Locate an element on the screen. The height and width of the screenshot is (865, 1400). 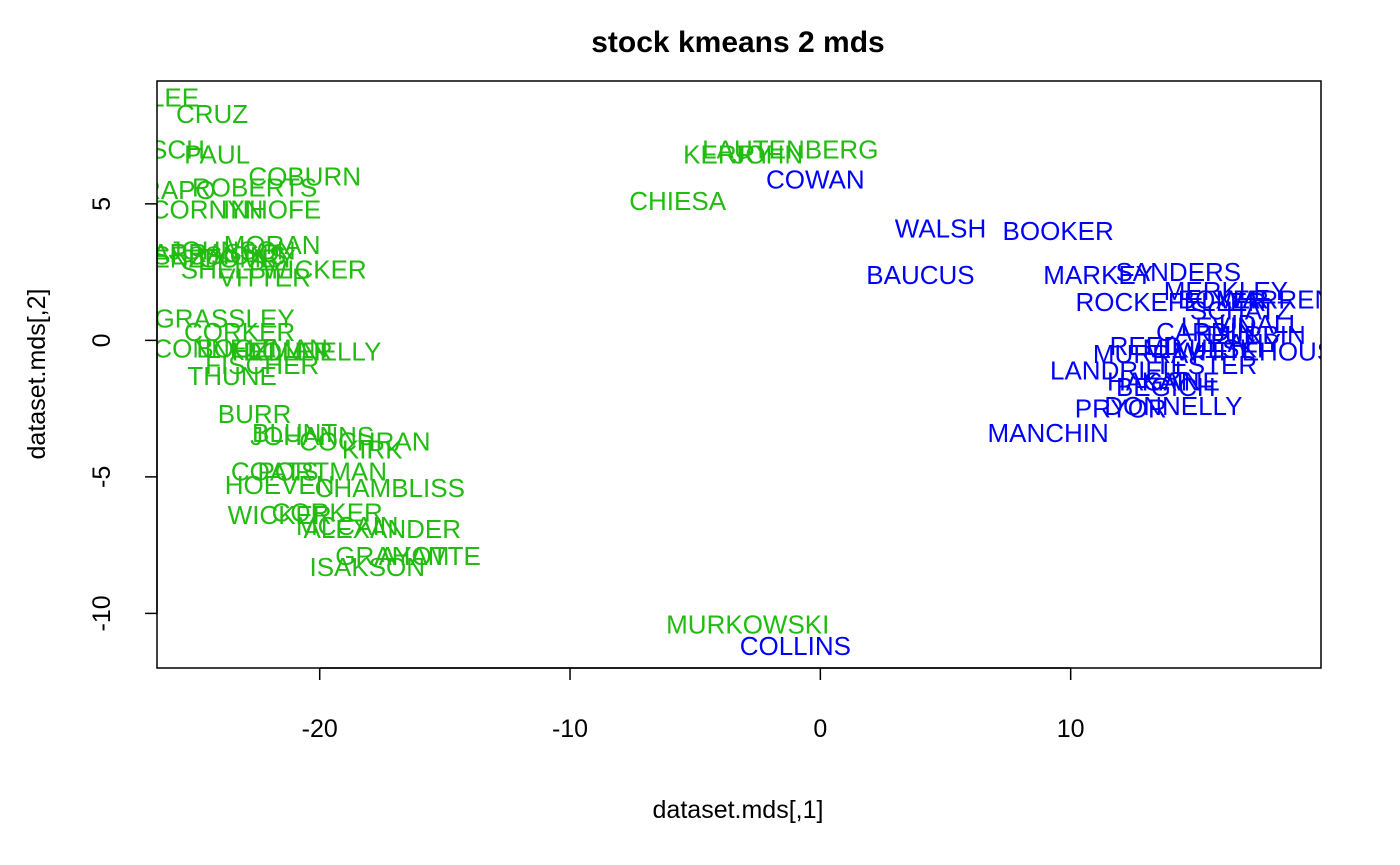
point-label: GRASSLEY is located at coordinates (225, 319).